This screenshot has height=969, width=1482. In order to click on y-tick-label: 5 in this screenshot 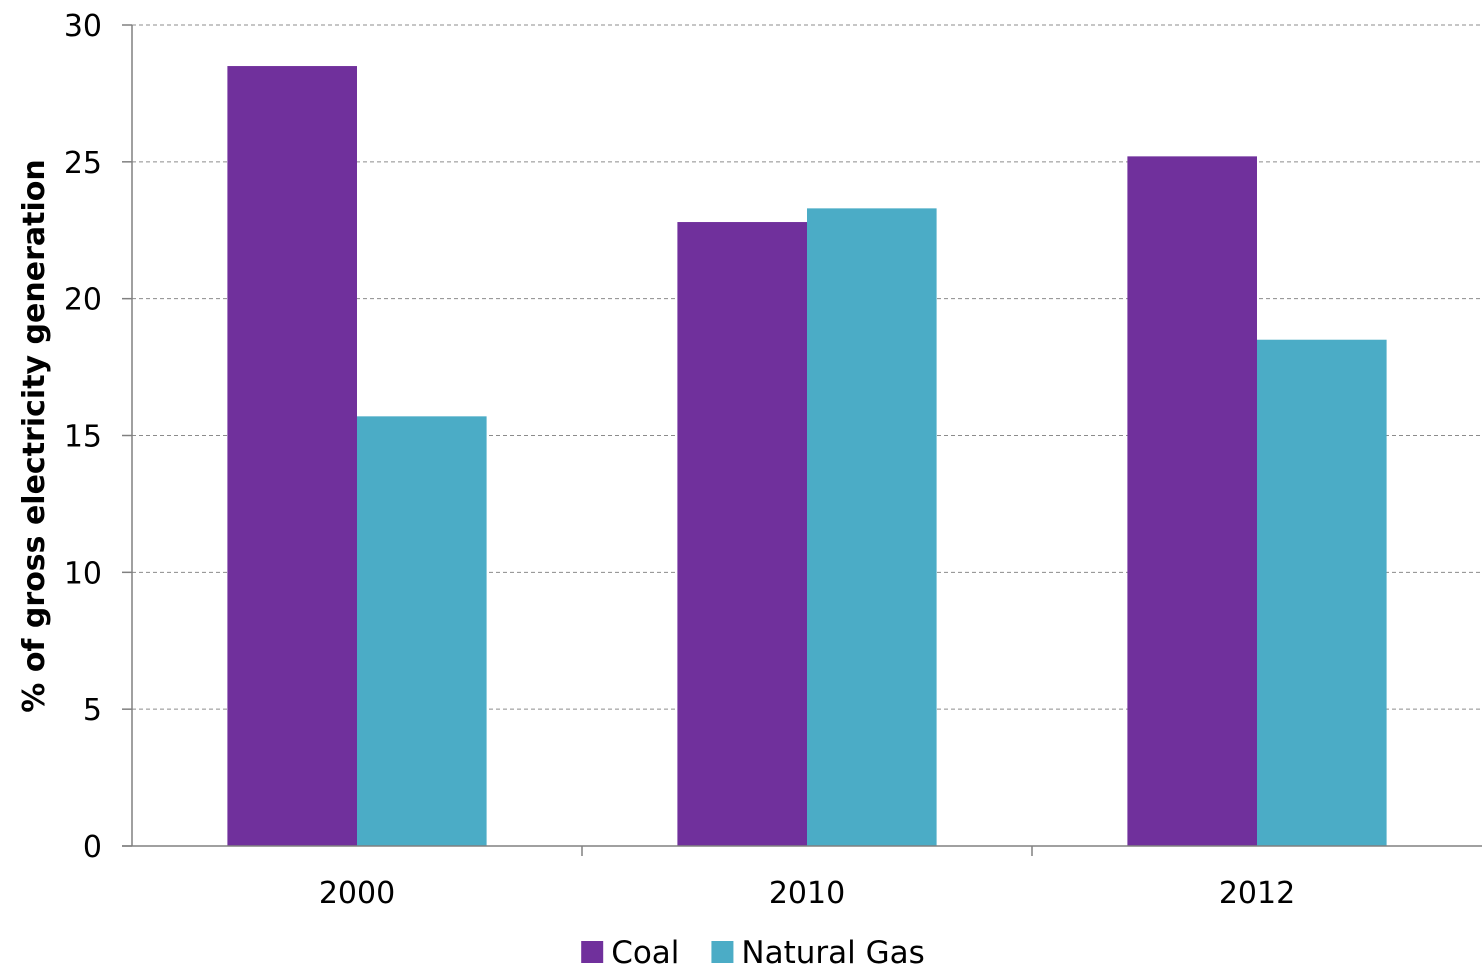, I will do `click(92, 710)`.